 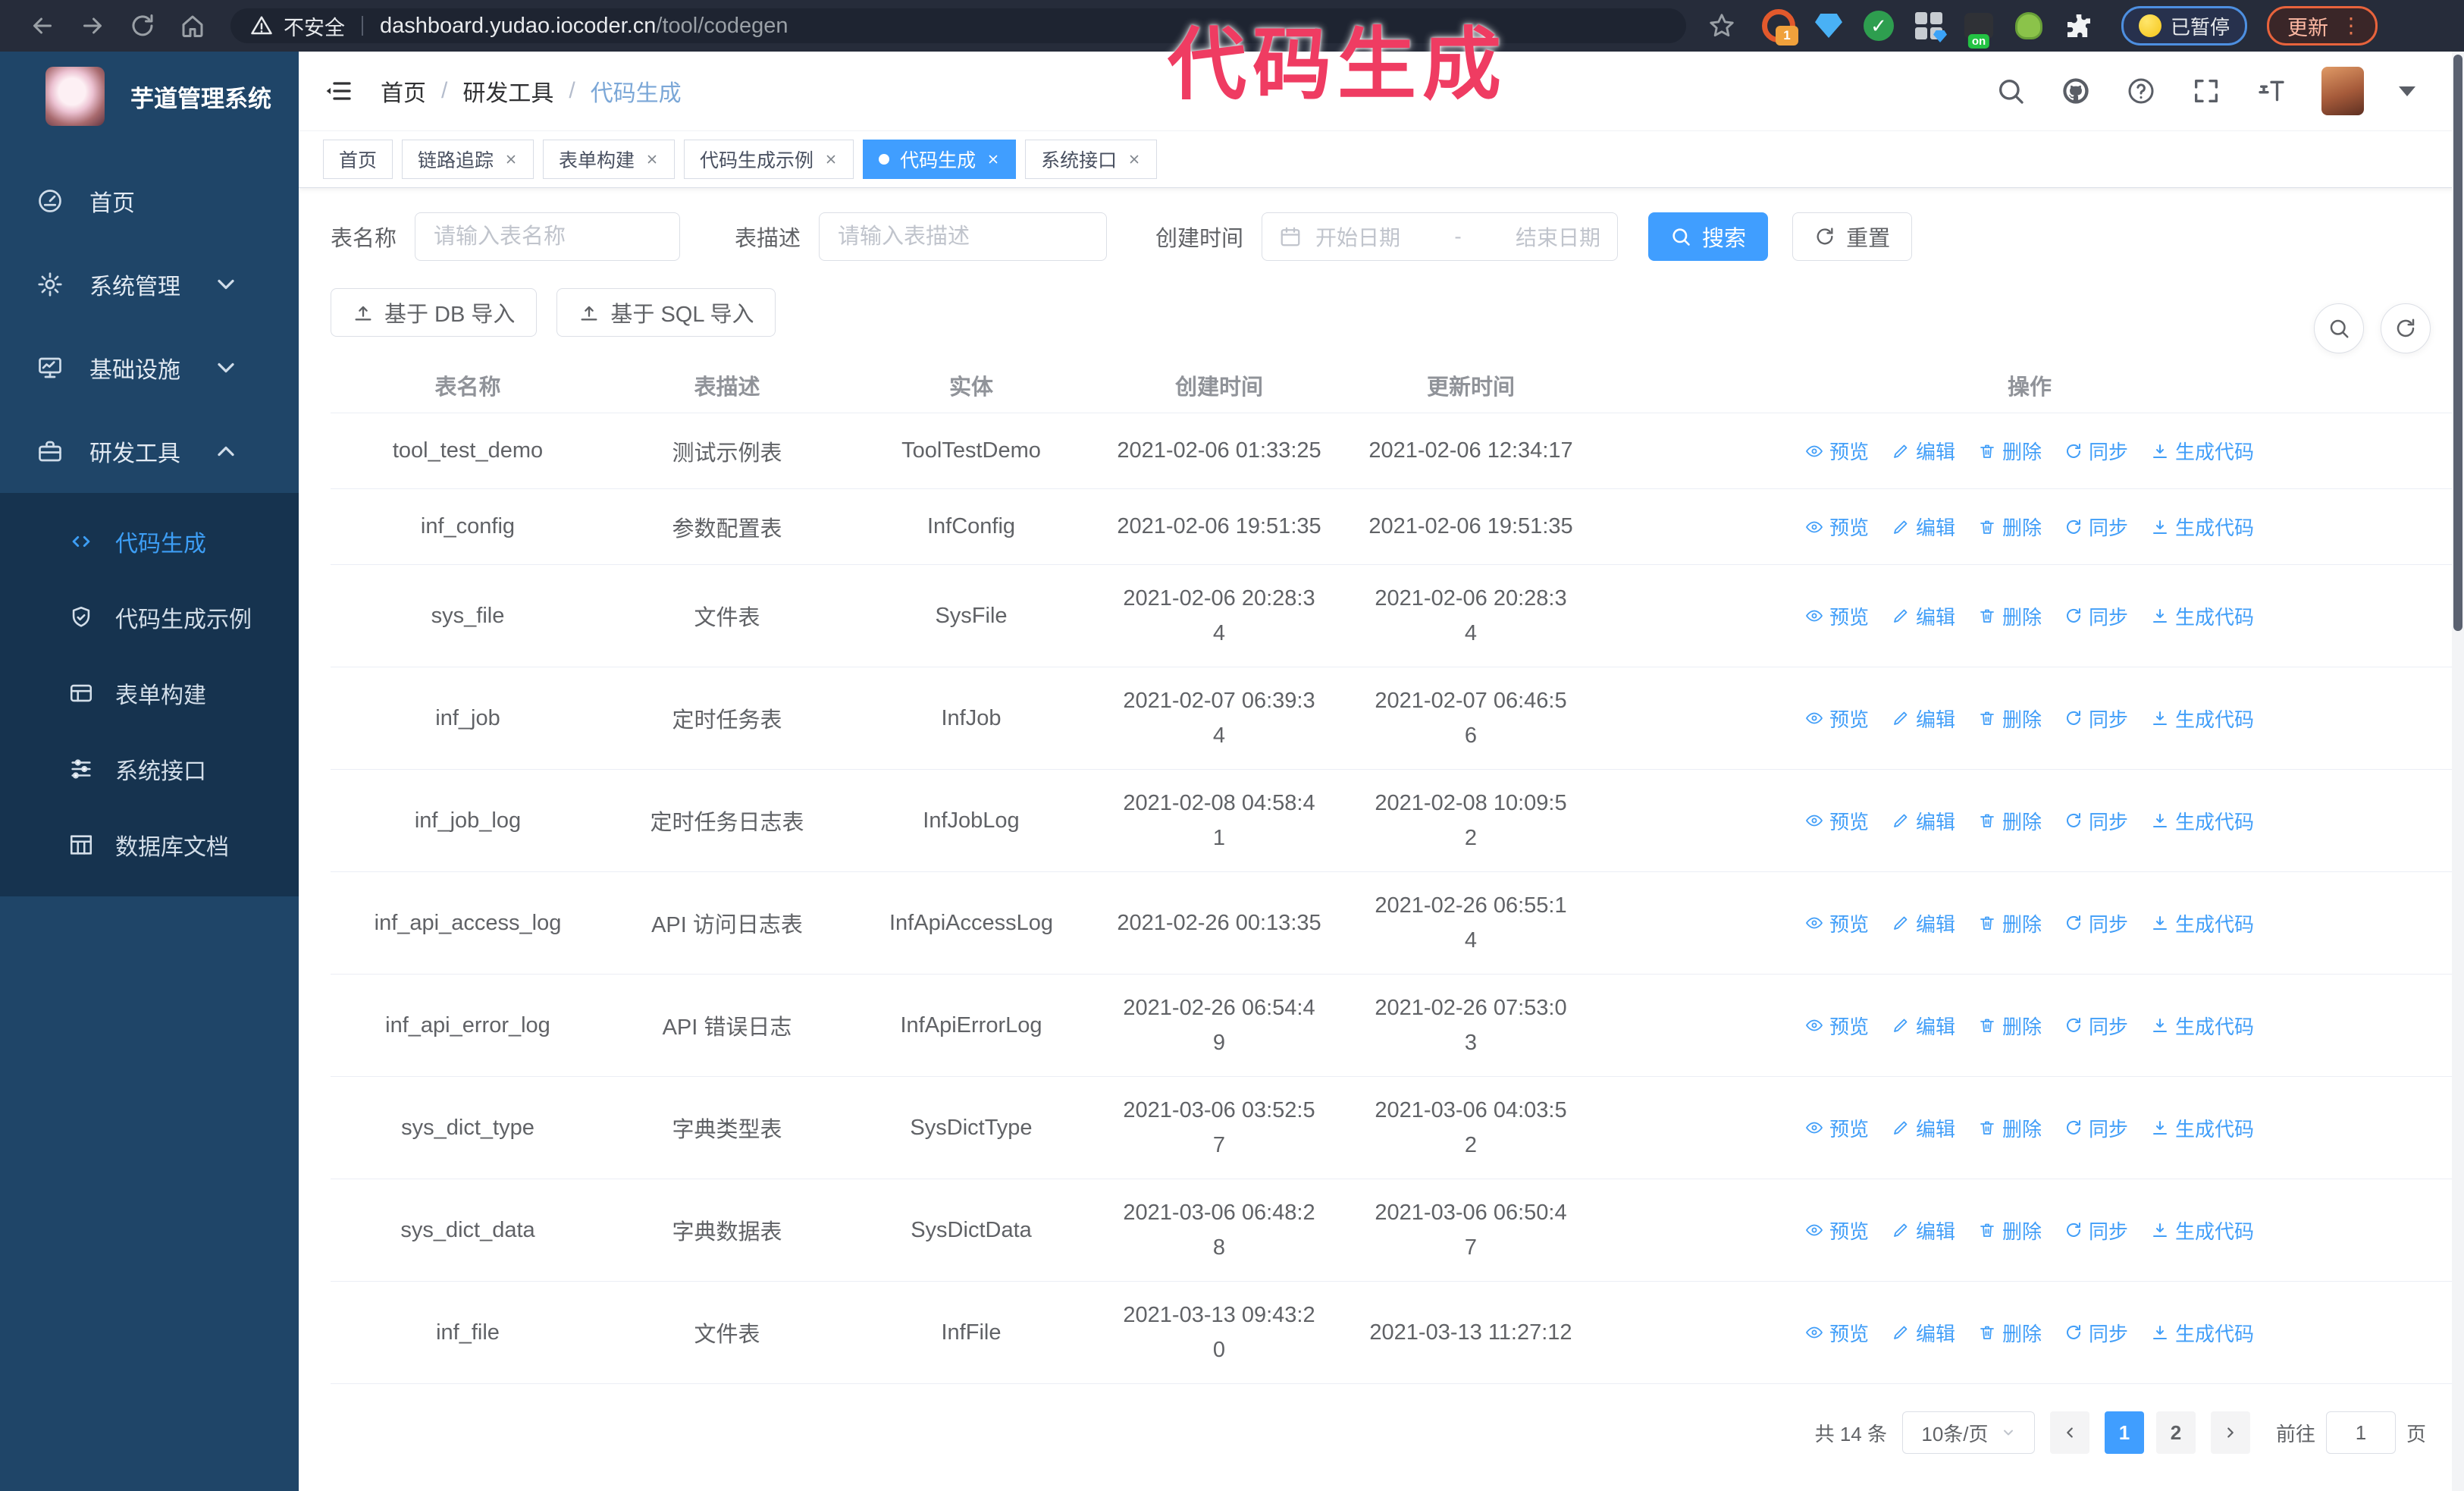 What do you see at coordinates (1708, 236) in the screenshot?
I see `search-button: 搜索` at bounding box center [1708, 236].